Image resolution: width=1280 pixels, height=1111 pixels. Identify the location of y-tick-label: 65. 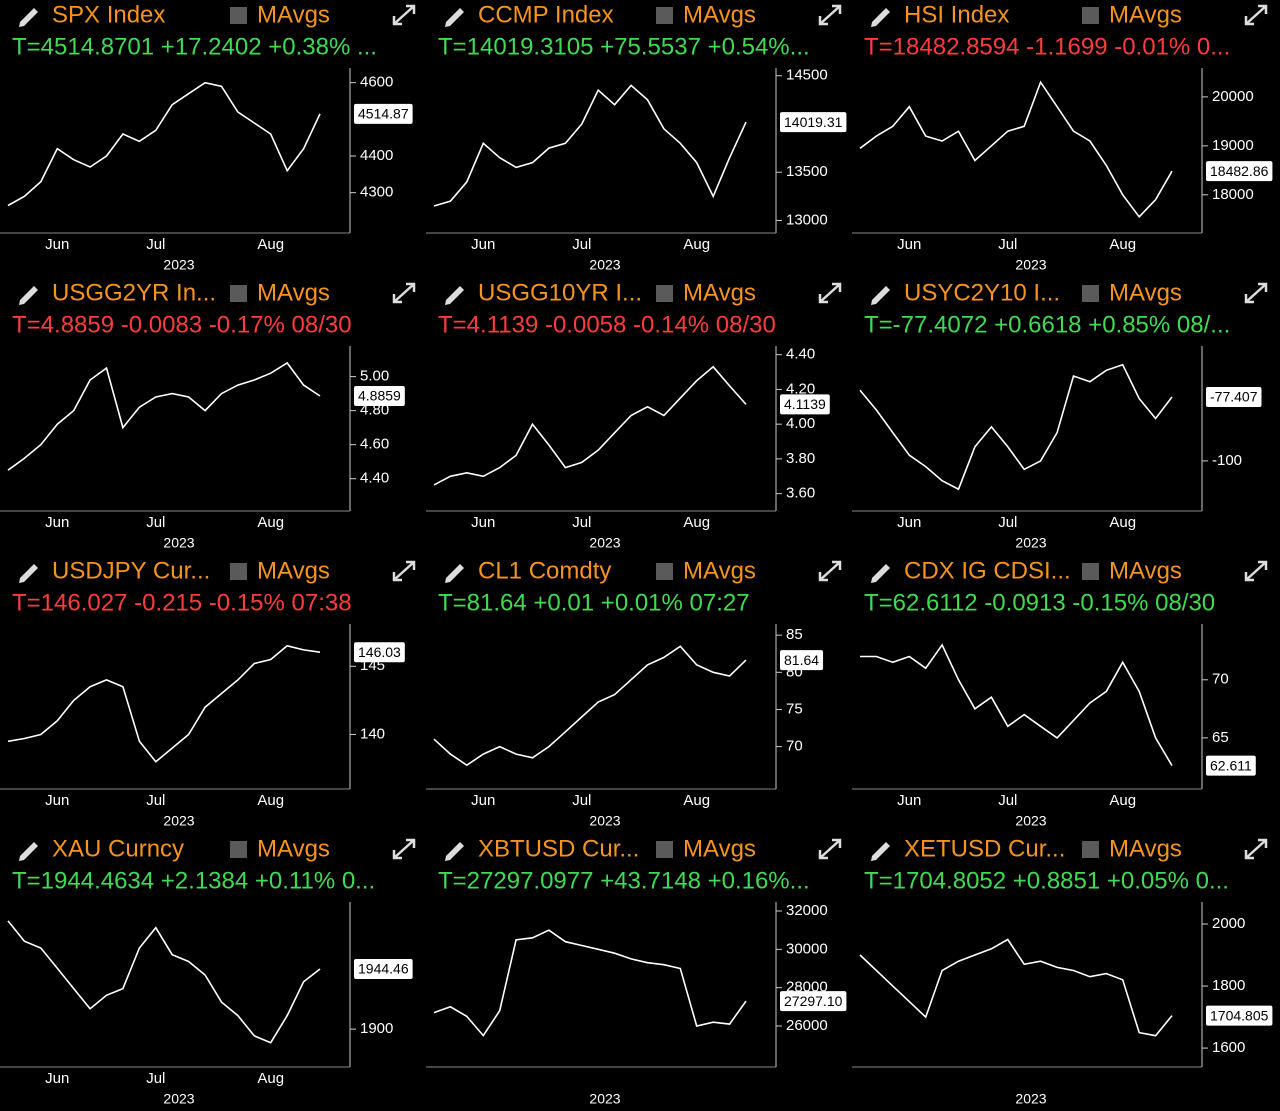
(1220, 737).